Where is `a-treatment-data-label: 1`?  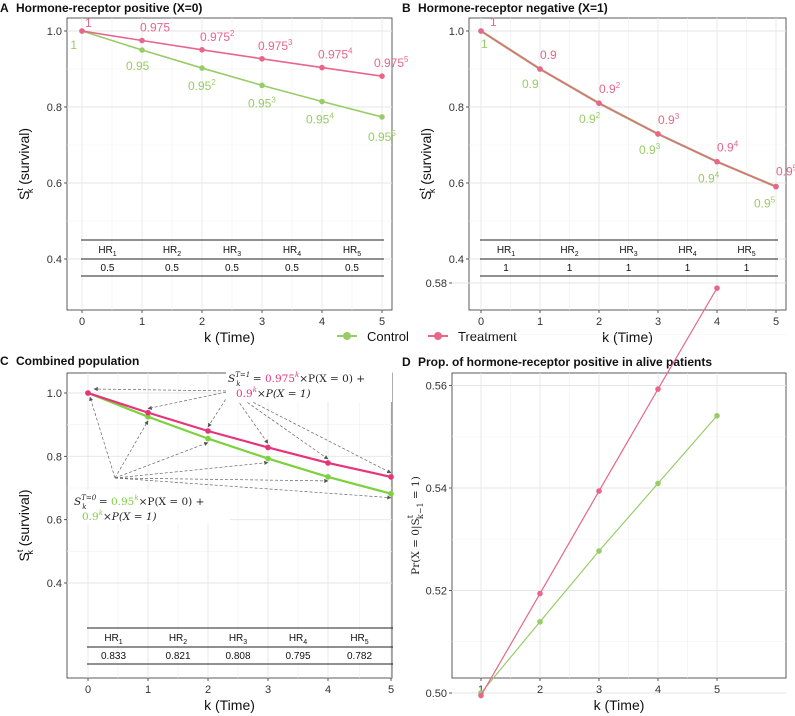 a-treatment-data-label: 1 is located at coordinates (88, 23).